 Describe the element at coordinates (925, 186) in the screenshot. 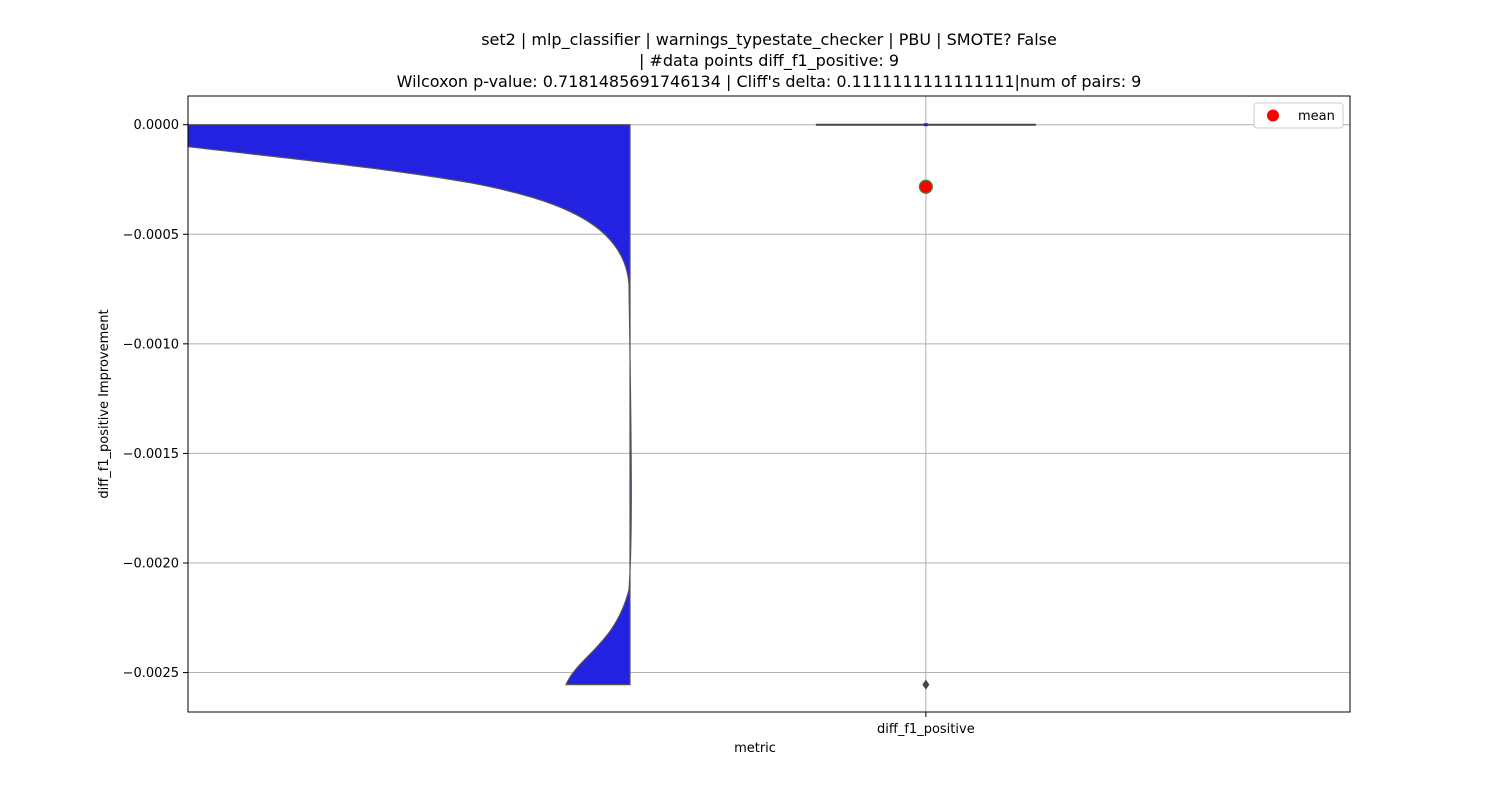

I see `mean-point` at that location.